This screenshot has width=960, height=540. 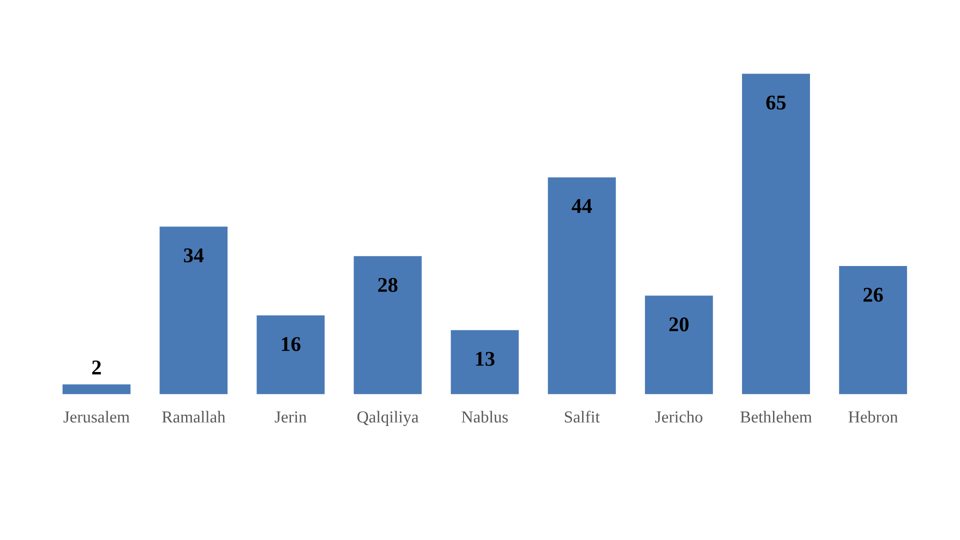 What do you see at coordinates (290, 417) in the screenshot?
I see `x-tick-label: Jerin` at bounding box center [290, 417].